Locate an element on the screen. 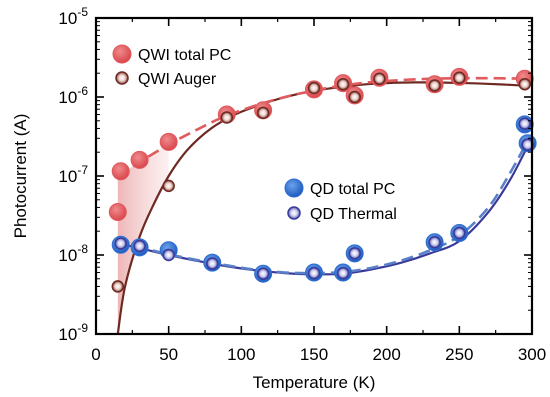 Image resolution: width=550 pixels, height=397 pixels. legend-marker-qd-thermal is located at coordinates (294, 213).